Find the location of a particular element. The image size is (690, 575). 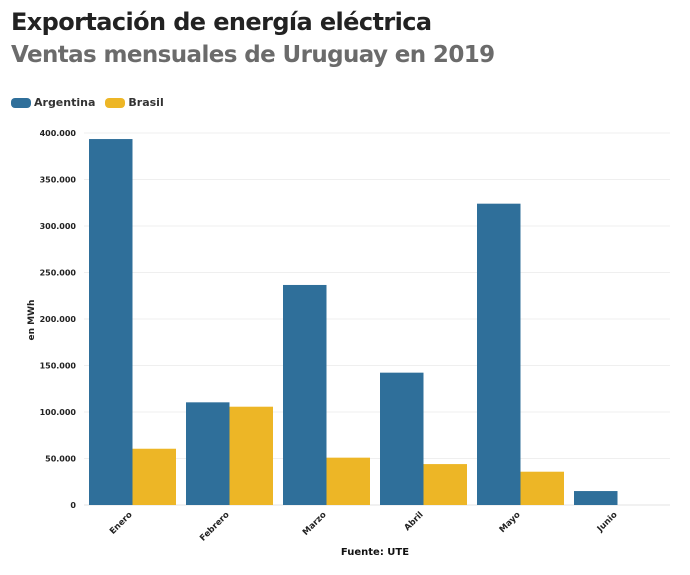

y-tick-label: 250.000 is located at coordinates (58, 273).